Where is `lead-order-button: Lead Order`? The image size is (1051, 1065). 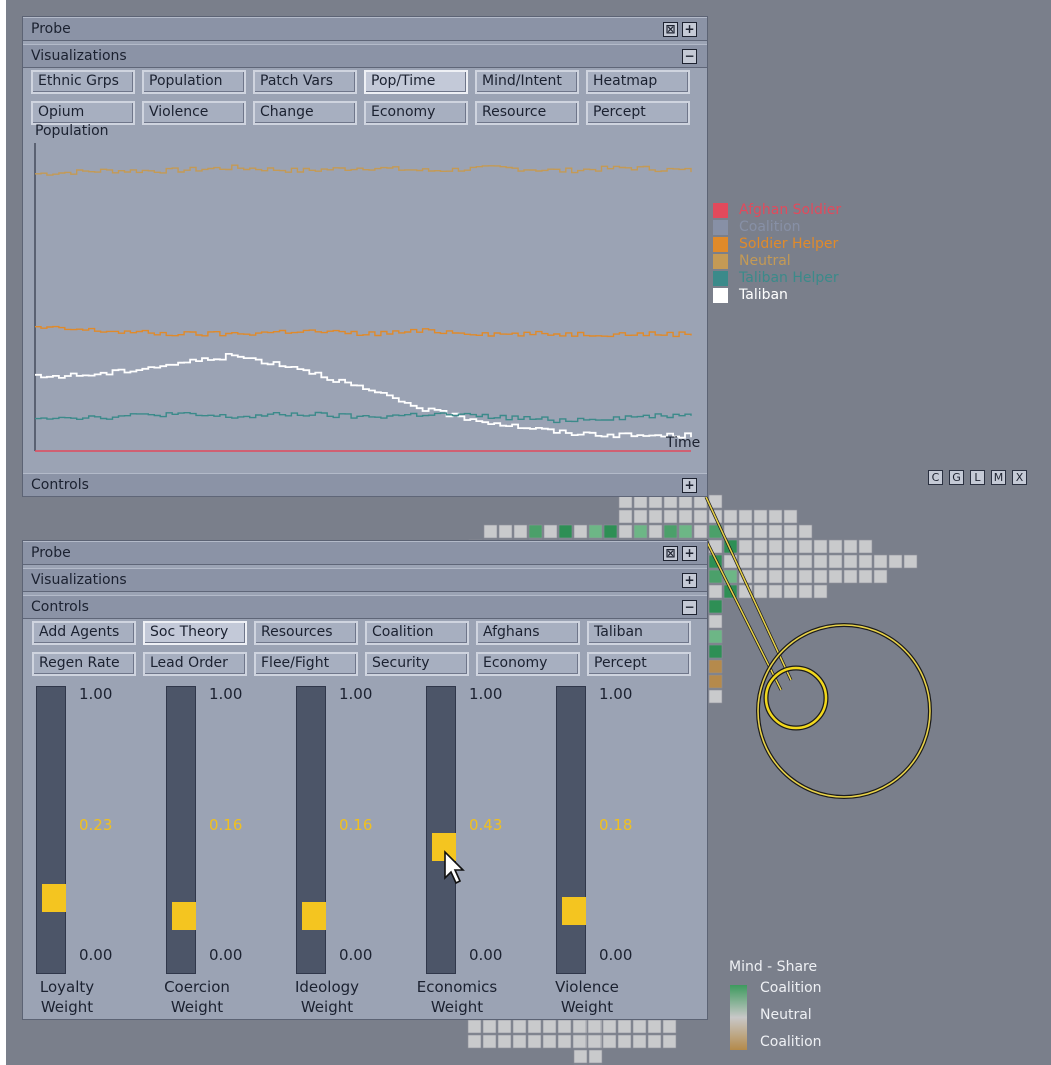 lead-order-button: Lead Order is located at coordinates (195, 664).